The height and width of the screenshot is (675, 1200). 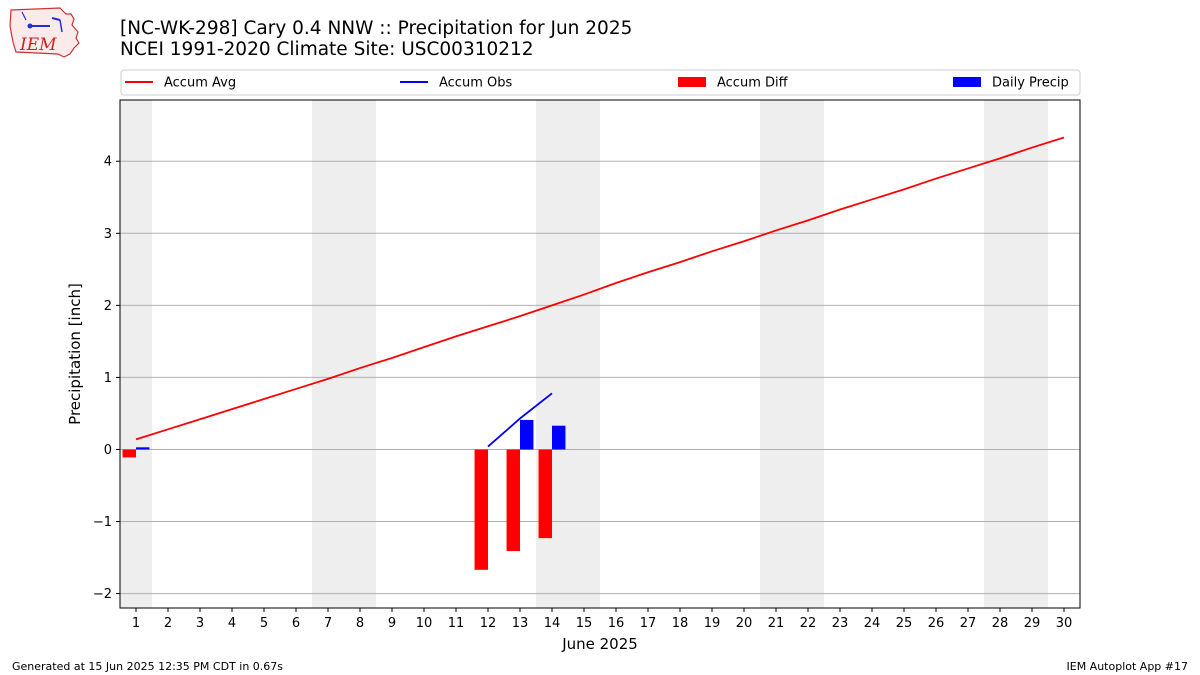 I want to click on y-tick-label: −1, so click(x=102, y=522).